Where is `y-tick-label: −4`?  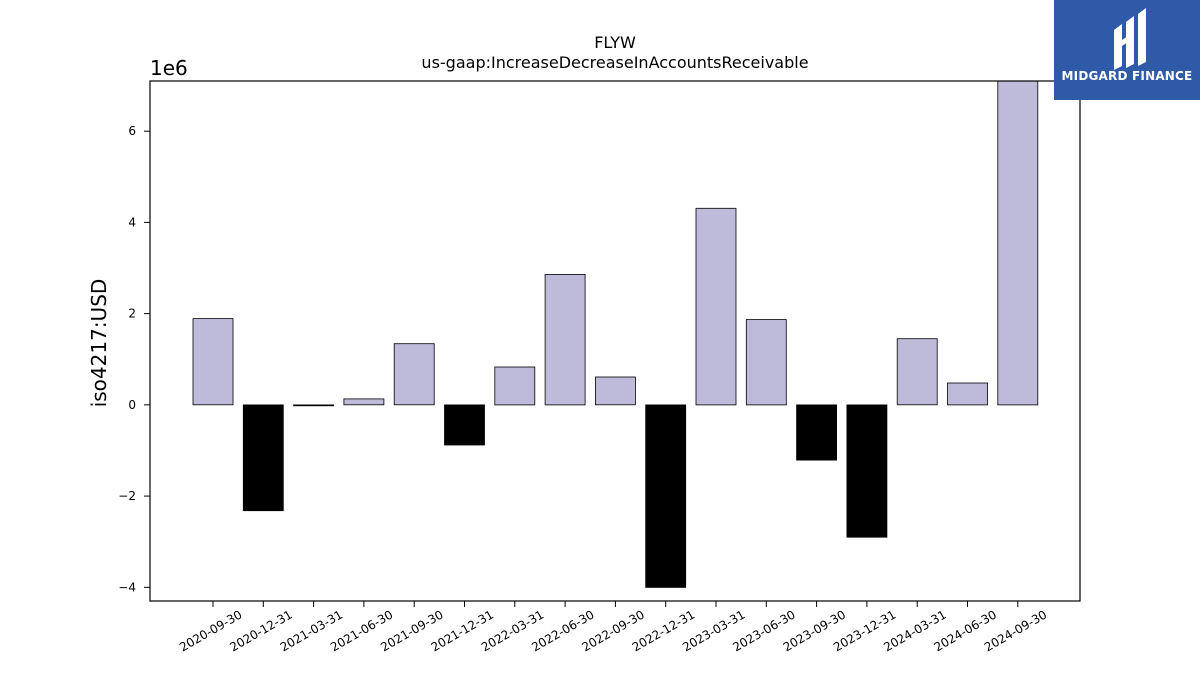 y-tick-label: −4 is located at coordinates (127, 587).